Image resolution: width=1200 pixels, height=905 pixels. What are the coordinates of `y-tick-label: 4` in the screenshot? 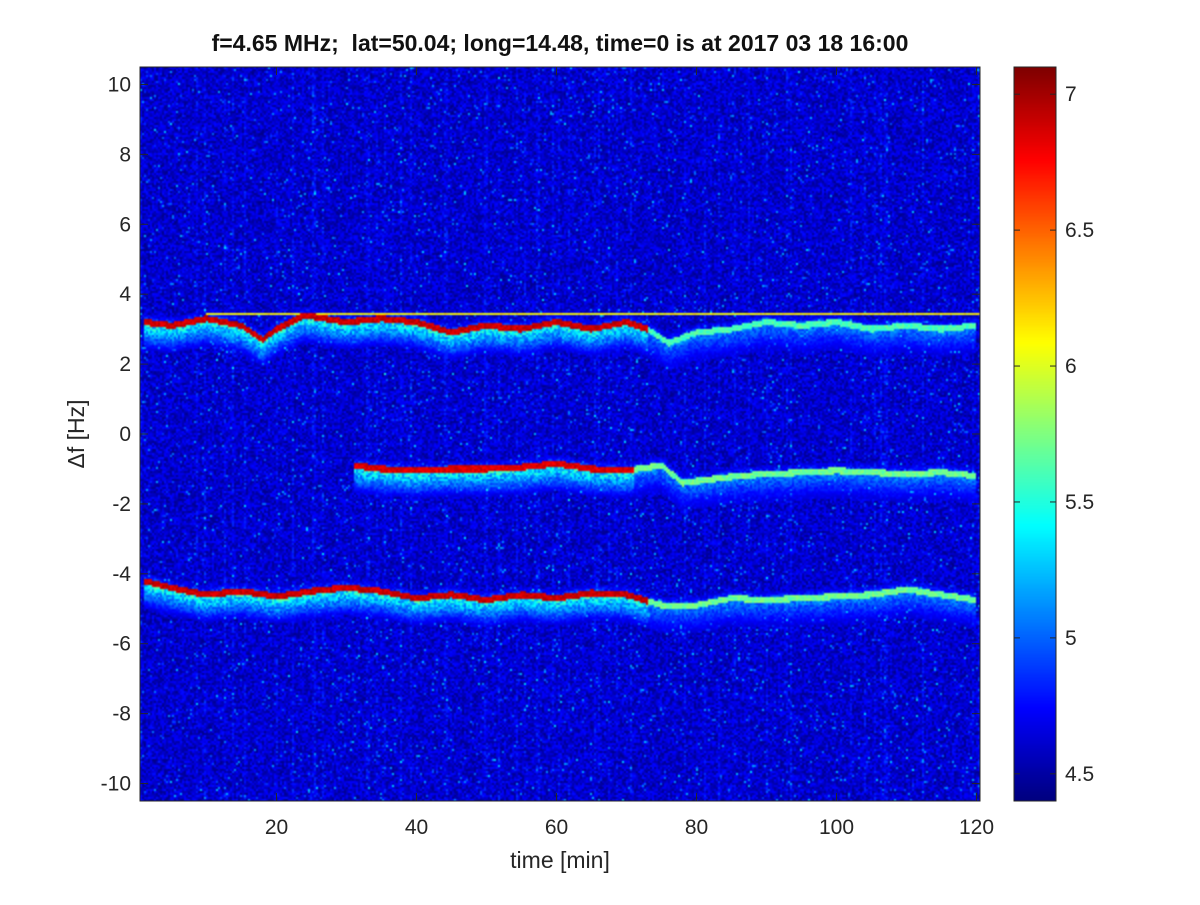 It's located at (125, 294).